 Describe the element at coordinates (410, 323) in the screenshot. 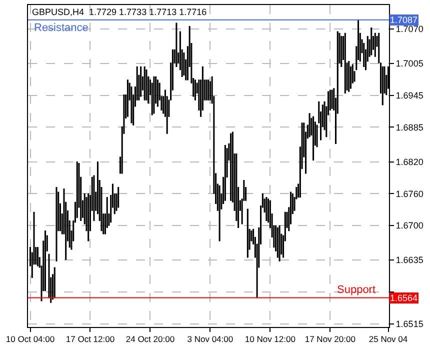

I see `y-tick-label: 1.6515` at that location.